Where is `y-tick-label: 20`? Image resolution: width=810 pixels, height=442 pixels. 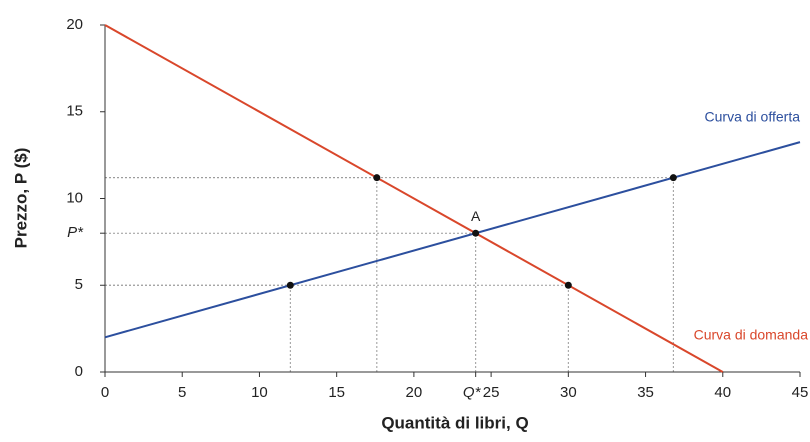 y-tick-label: 20 is located at coordinates (74, 24).